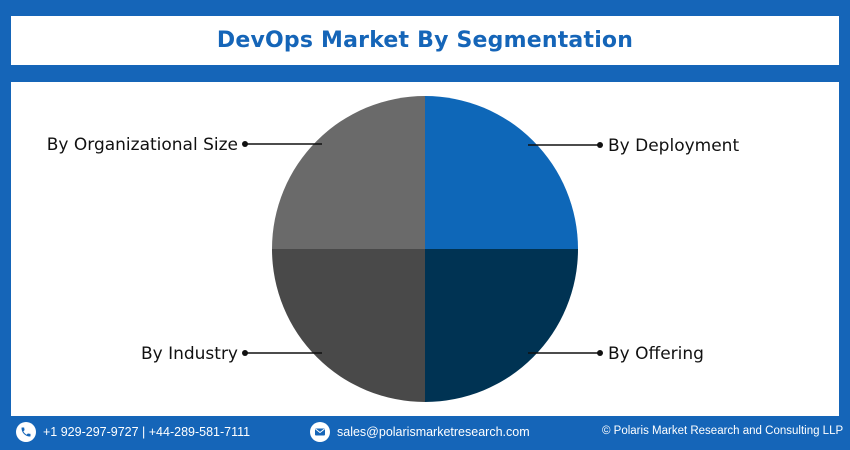 The height and width of the screenshot is (450, 850). What do you see at coordinates (501, 325) in the screenshot?
I see `pie-slice-by-offering` at bounding box center [501, 325].